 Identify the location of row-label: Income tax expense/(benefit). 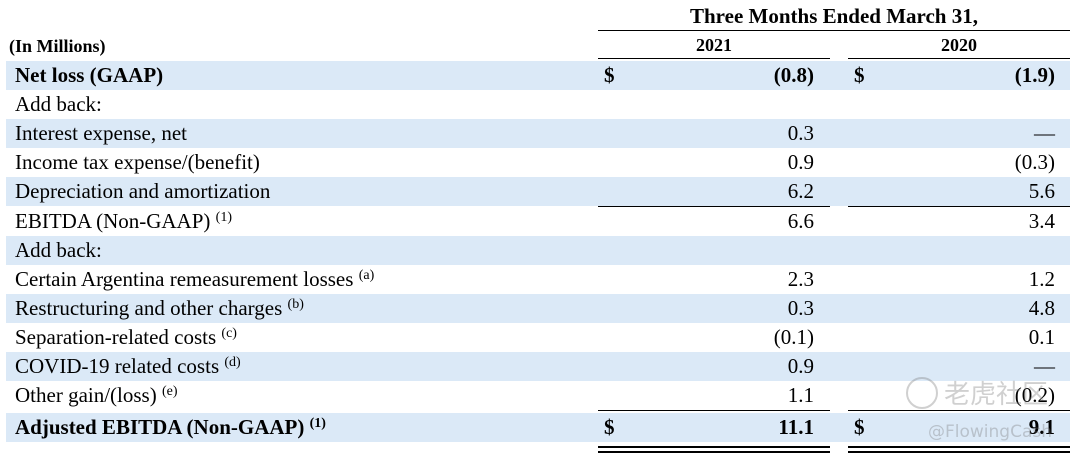
(137, 162).